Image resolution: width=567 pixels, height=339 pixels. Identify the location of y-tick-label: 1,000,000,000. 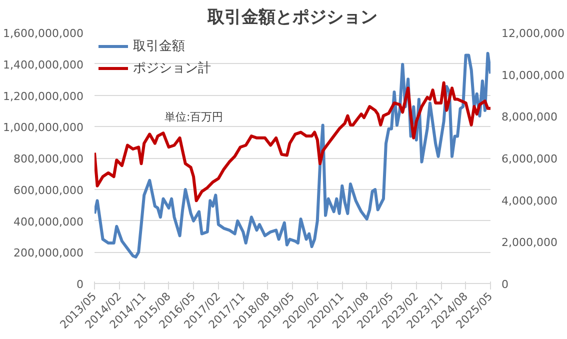
(43, 127).